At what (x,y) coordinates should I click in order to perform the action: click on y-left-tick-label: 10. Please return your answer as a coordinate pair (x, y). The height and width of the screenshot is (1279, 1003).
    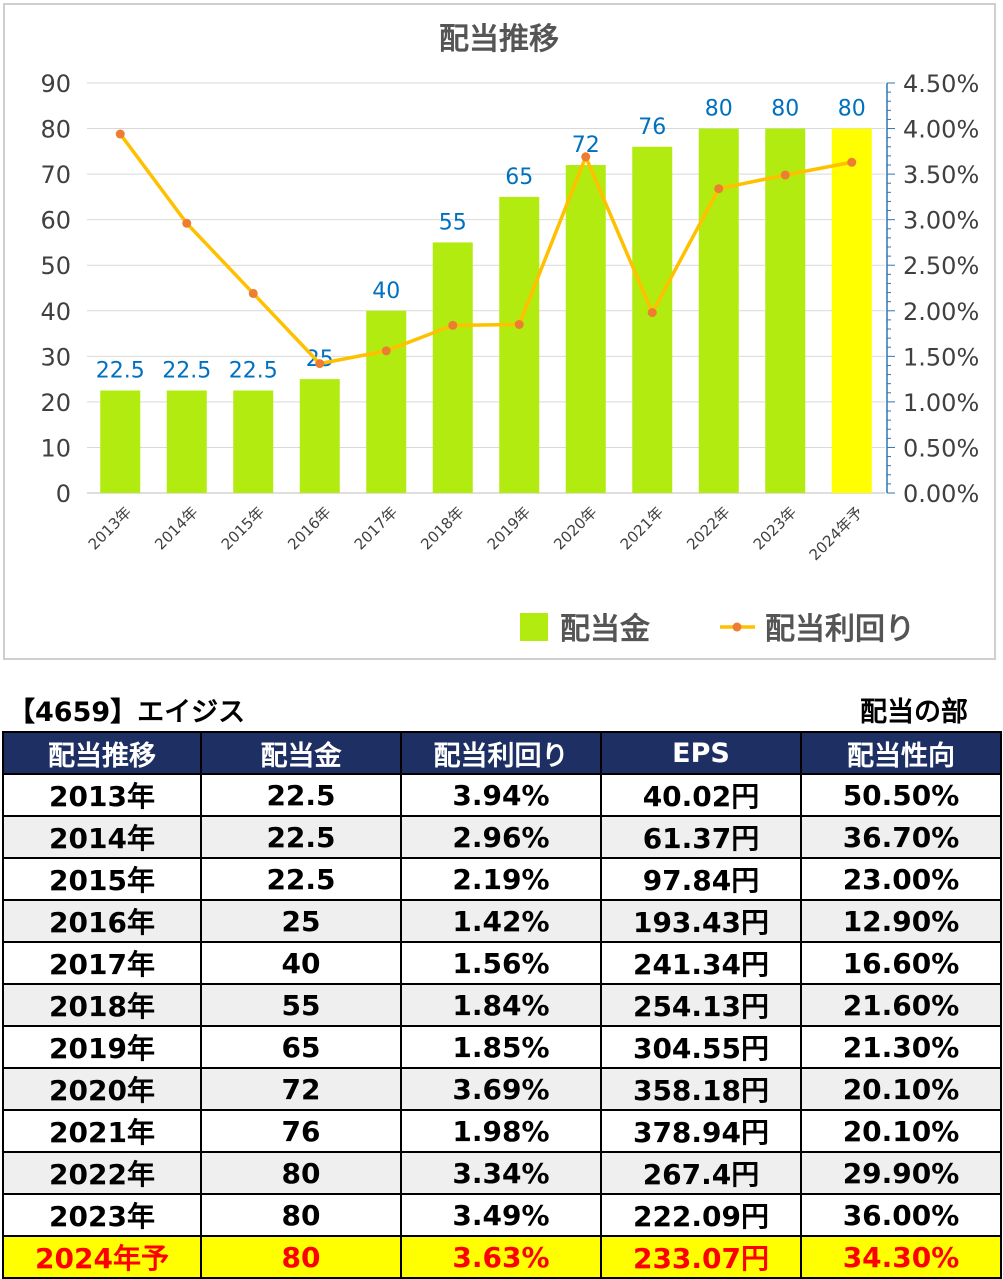
    Looking at the image, I should click on (55, 448).